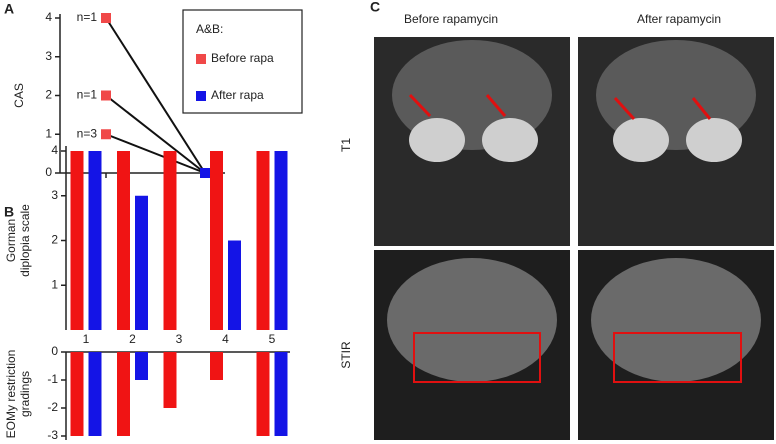 Image resolution: width=776 pixels, height=444 pixels. What do you see at coordinates (86, 339) in the screenshot?
I see `x-tick-label: 1` at bounding box center [86, 339].